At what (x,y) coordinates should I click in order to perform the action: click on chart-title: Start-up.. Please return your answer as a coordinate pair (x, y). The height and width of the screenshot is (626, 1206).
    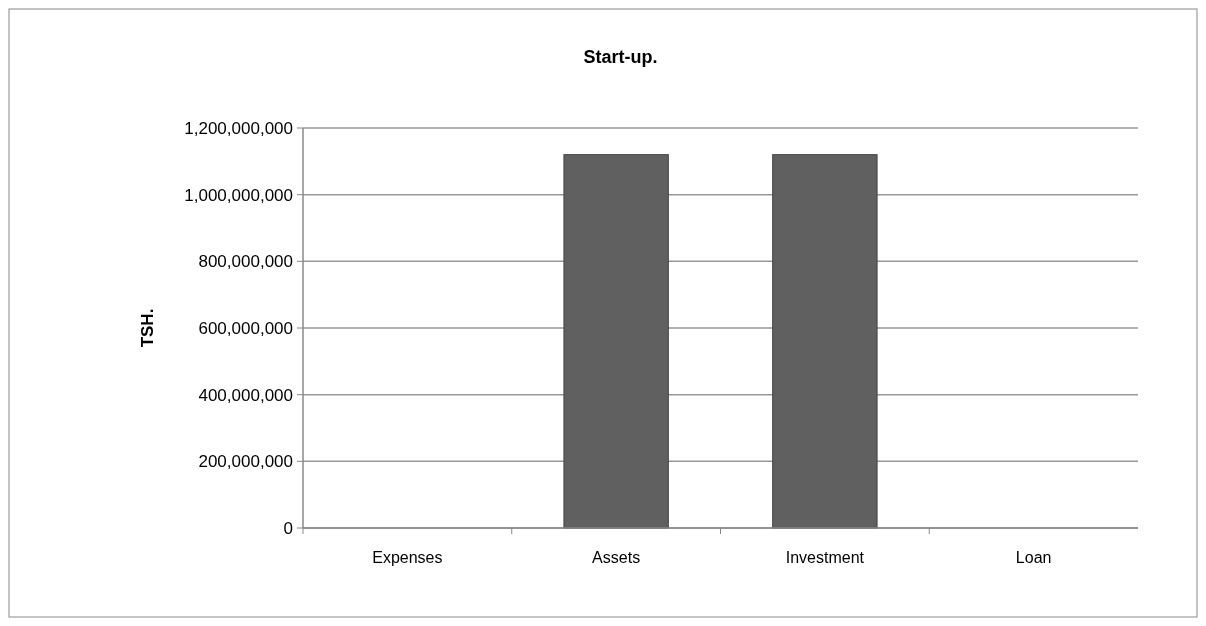
    Looking at the image, I should click on (620, 57).